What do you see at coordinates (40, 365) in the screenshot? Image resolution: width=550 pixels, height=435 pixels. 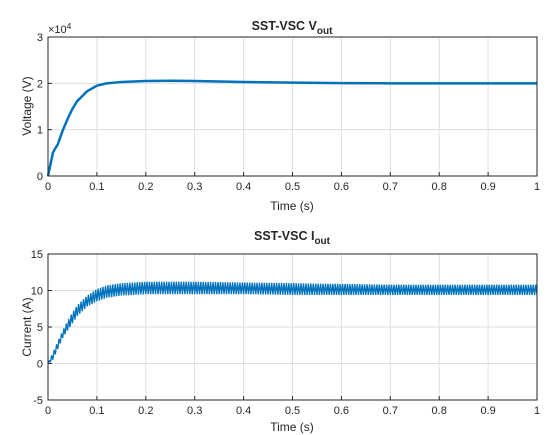 I see `current-y-tick-label: 0` at bounding box center [40, 365].